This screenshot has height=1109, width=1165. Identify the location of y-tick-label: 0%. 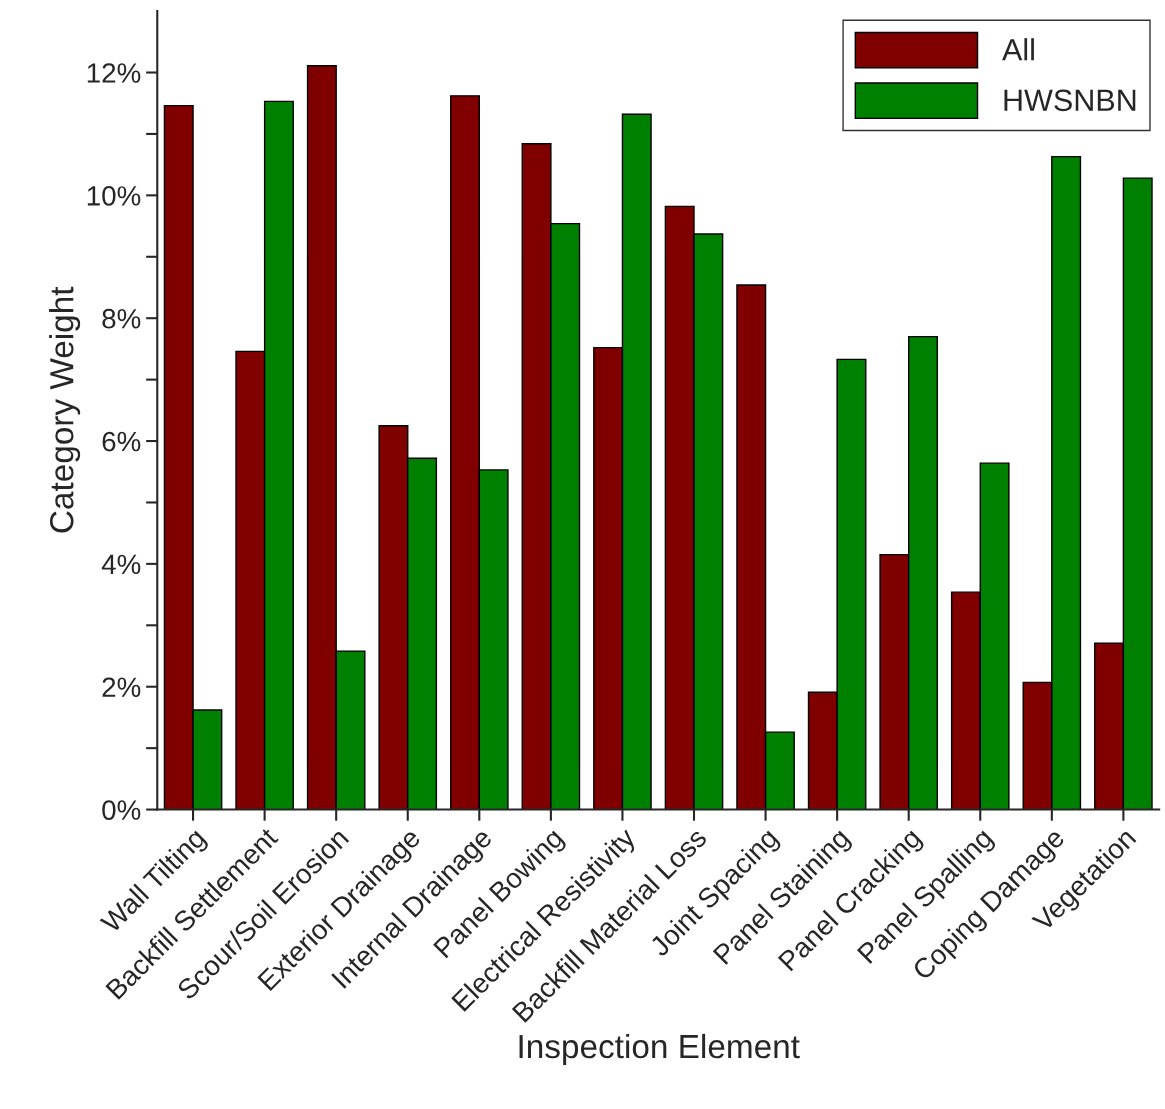
(121, 810).